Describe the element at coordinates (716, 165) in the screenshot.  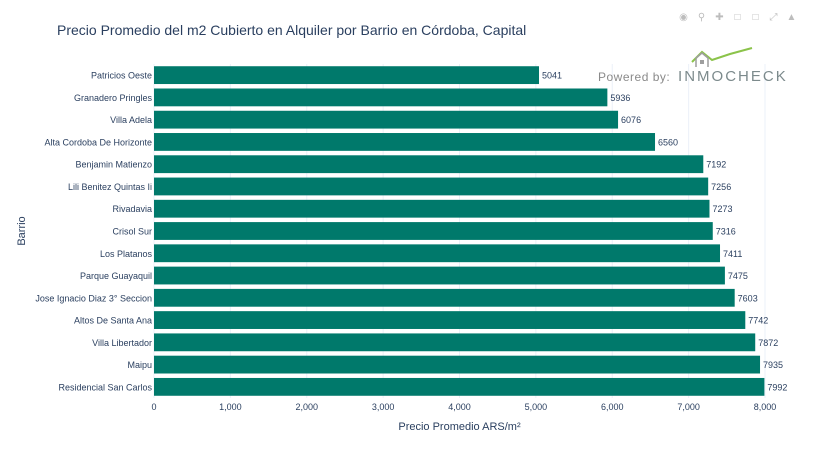
I see `data-label: 7192` at that location.